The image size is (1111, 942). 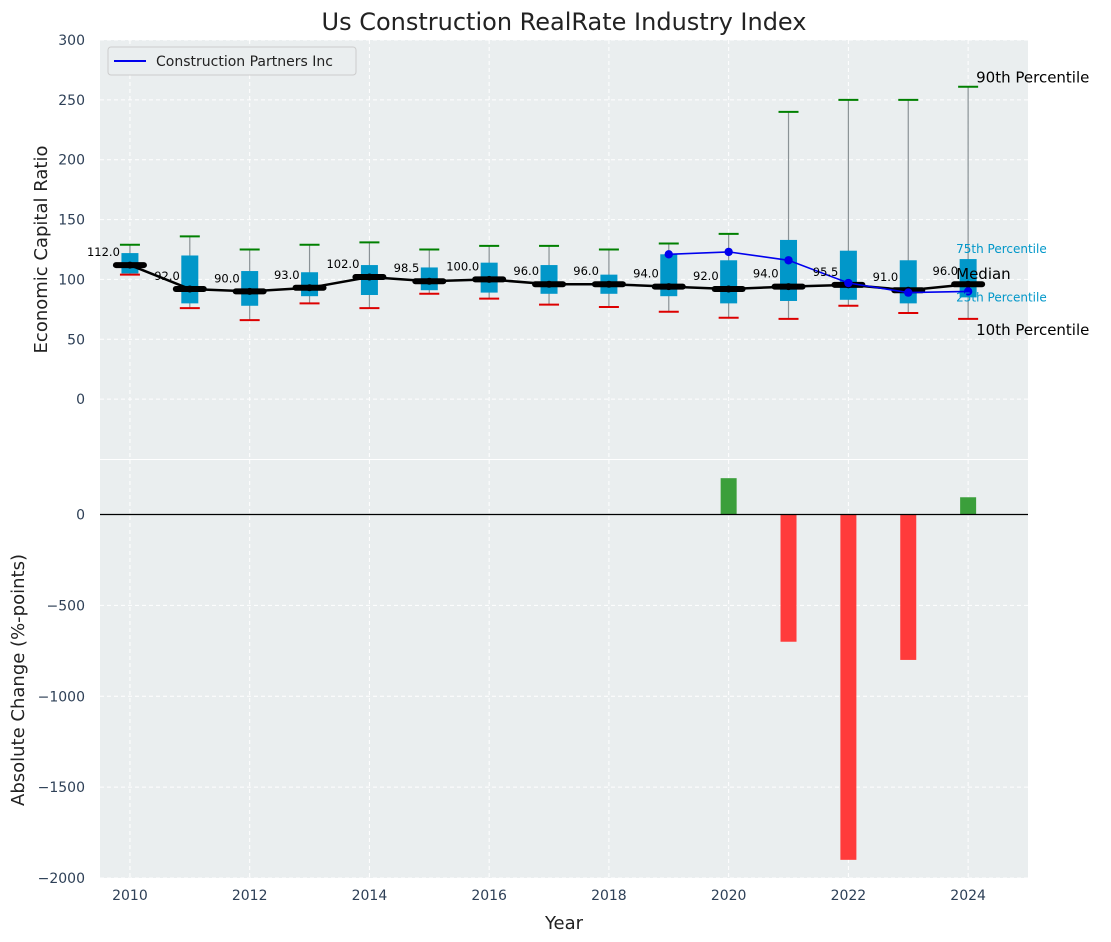 I want to click on y-tick-label-bottom: −1000, so click(x=61, y=697).